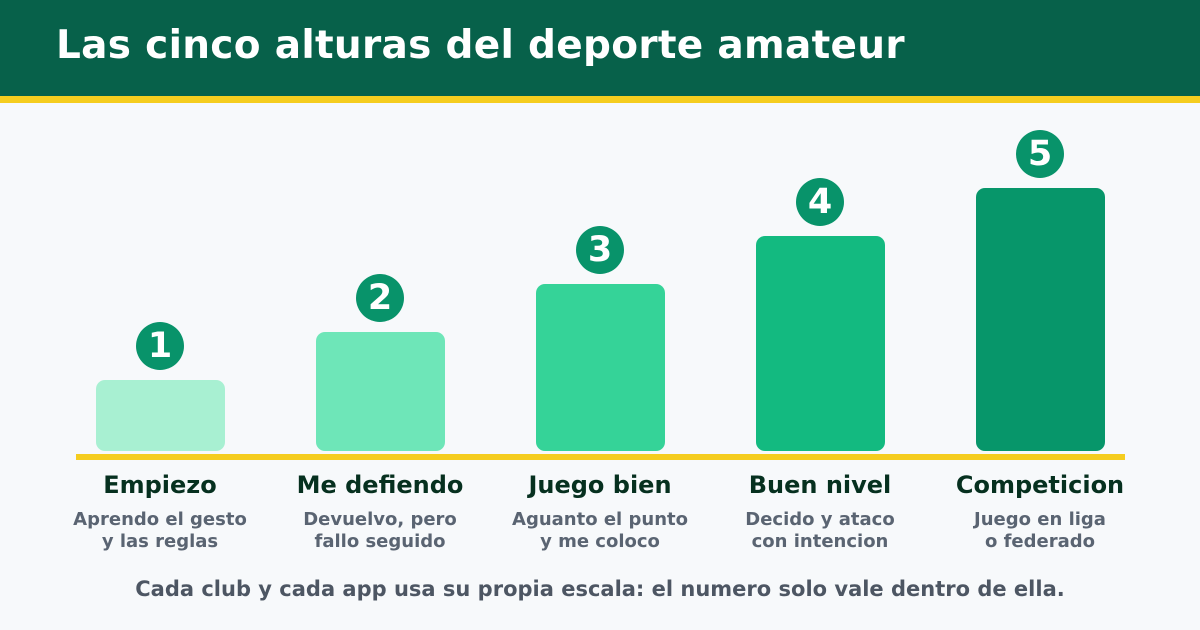 This screenshot has width=1200, height=630. What do you see at coordinates (380, 485) in the screenshot?
I see `level-name: Me defiendo` at bounding box center [380, 485].